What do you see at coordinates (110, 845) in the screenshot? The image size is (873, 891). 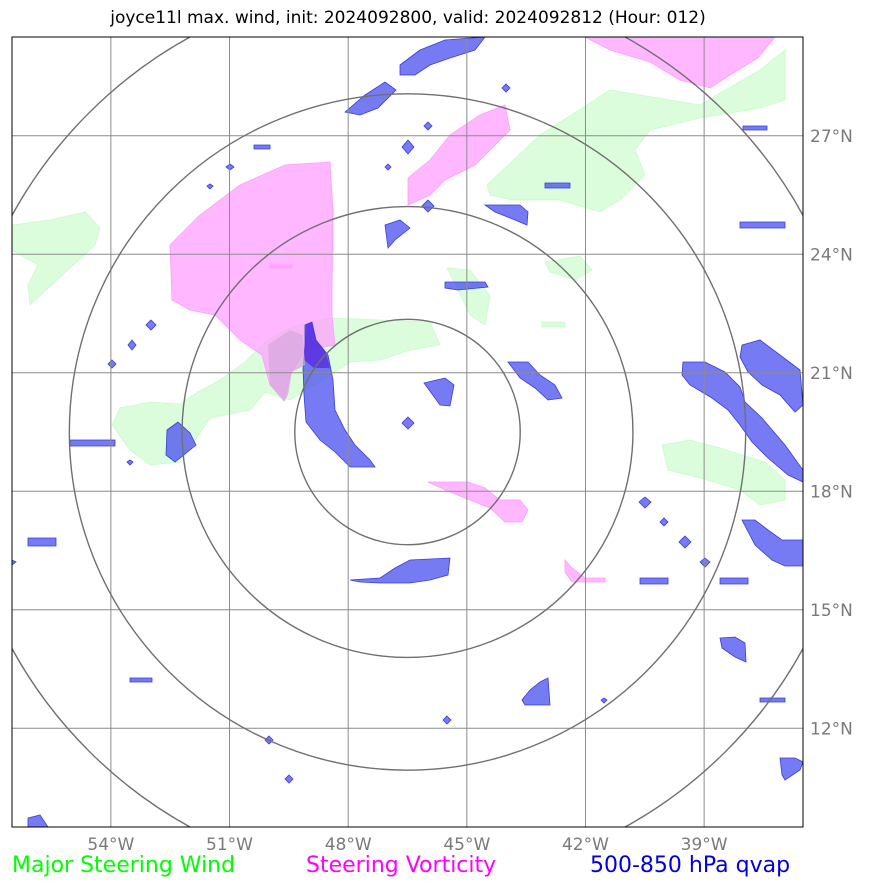 I see `lon-tick-label: 54°W` at bounding box center [110, 845].